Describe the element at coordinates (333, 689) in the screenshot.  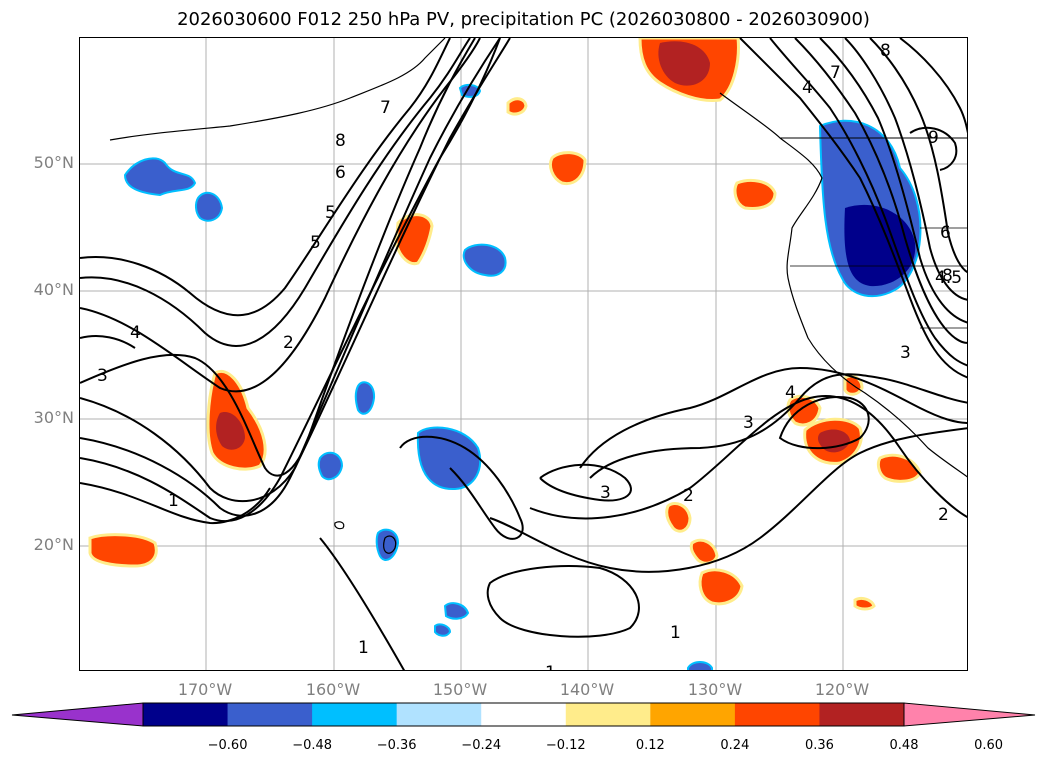
I see `lon-label-160w: 160°W` at that location.